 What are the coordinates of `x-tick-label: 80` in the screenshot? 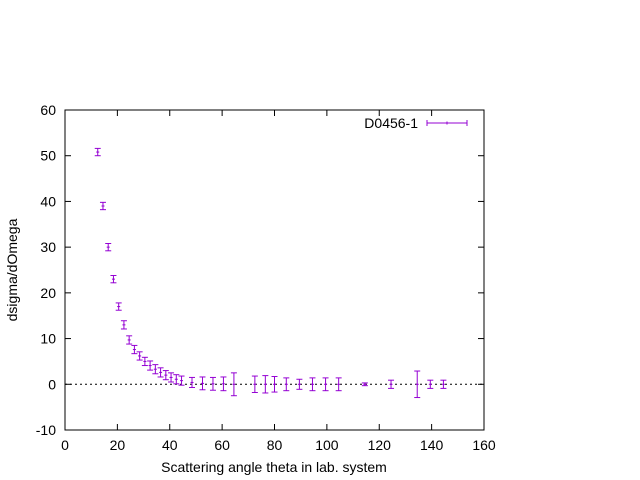 It's located at (275, 445).